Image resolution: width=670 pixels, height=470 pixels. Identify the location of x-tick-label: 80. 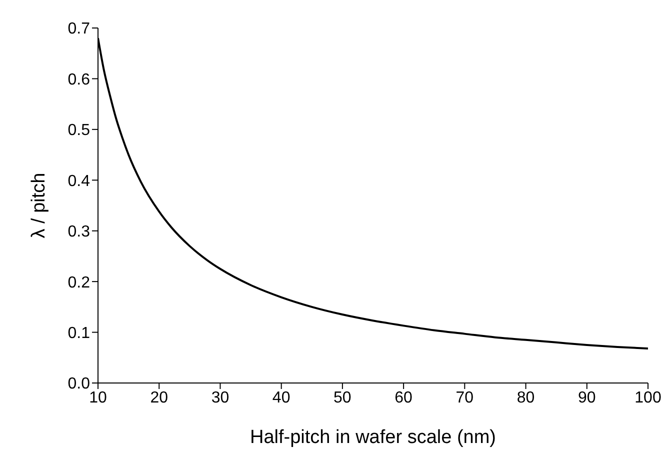
(525, 397).